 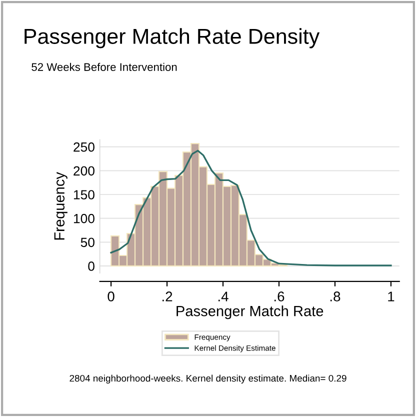 What do you see at coordinates (84, 195) in the screenshot?
I see `y-tick-label: 150` at bounding box center [84, 195].